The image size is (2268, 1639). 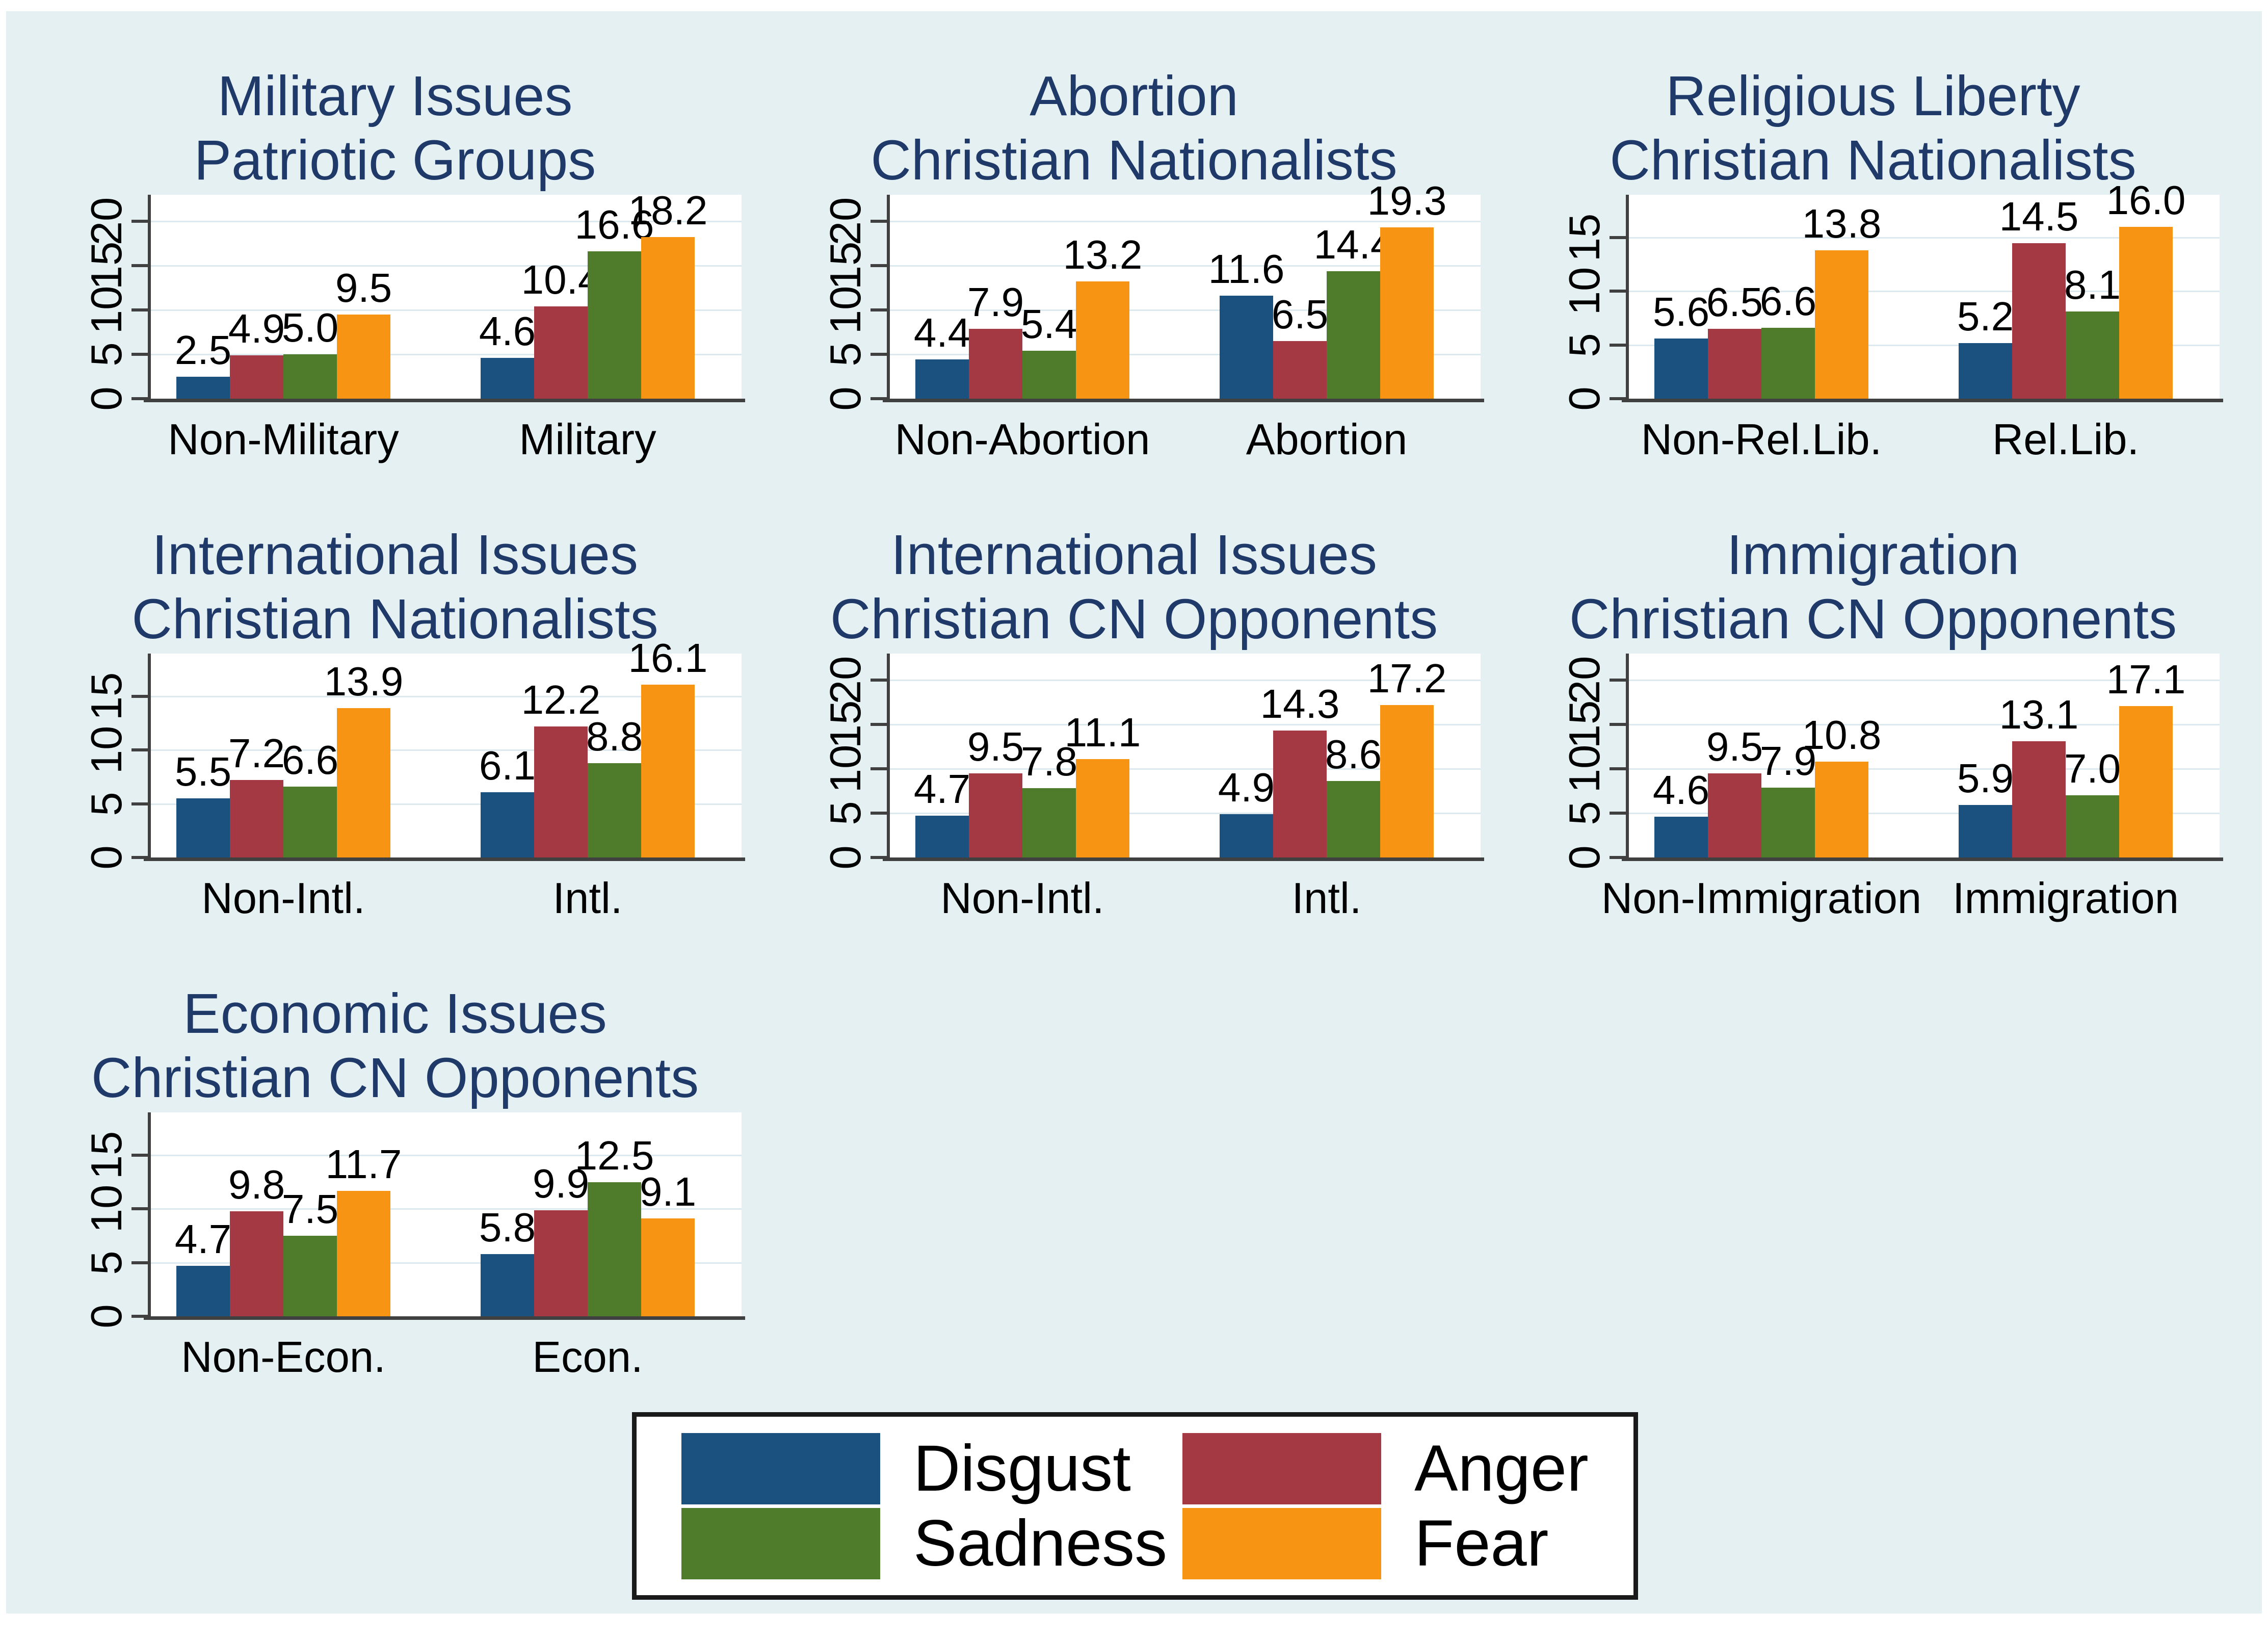 What do you see at coordinates (561, 700) in the screenshot?
I see `bar-value-label: 12.2` at bounding box center [561, 700].